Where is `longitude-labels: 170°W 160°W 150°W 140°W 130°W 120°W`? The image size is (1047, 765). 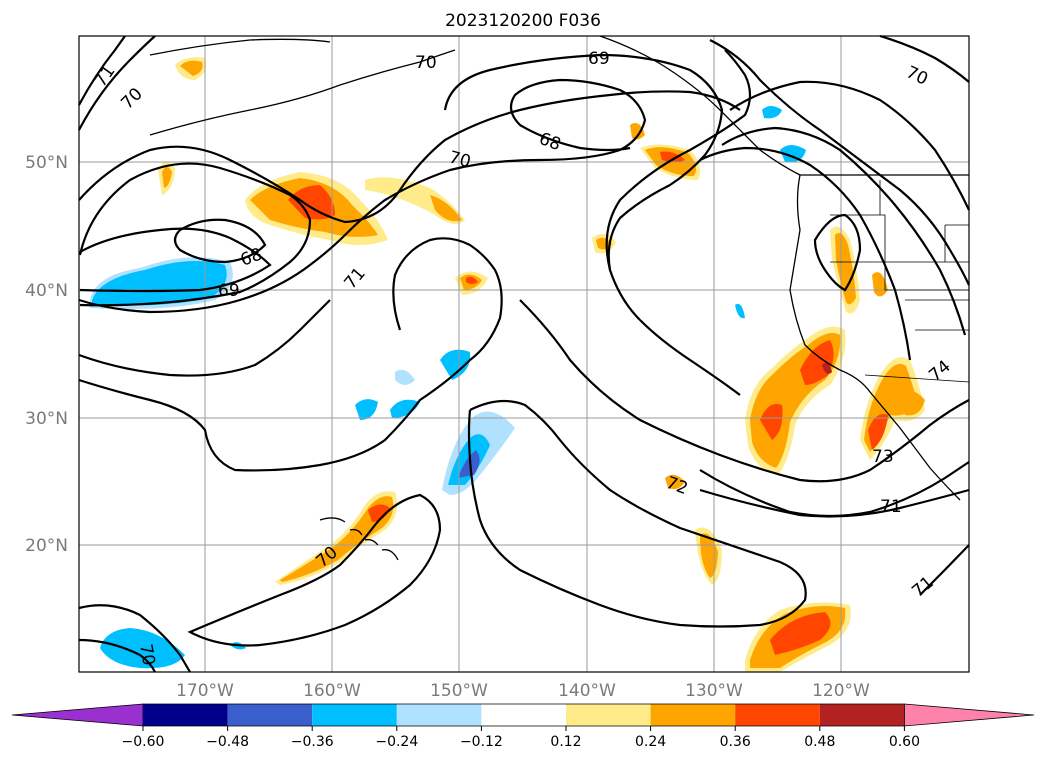
longitude-labels: 170°W 160°W 150°W 140°W 130°W 120°W is located at coordinates (523, 691).